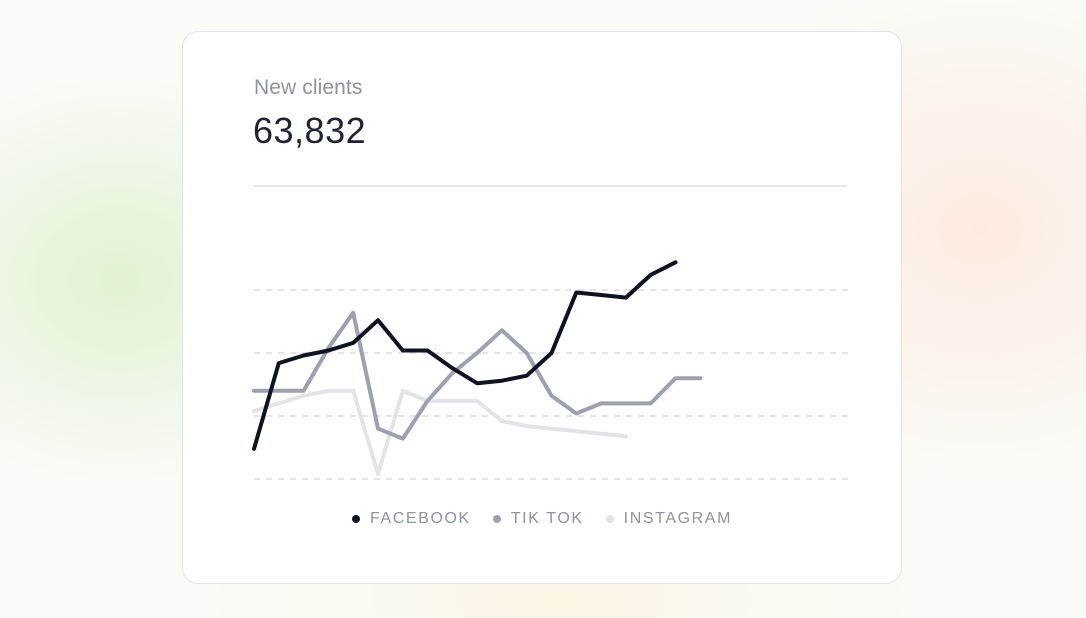 The width and height of the screenshot is (1086, 618). I want to click on card-value: 63,832, so click(310, 130).